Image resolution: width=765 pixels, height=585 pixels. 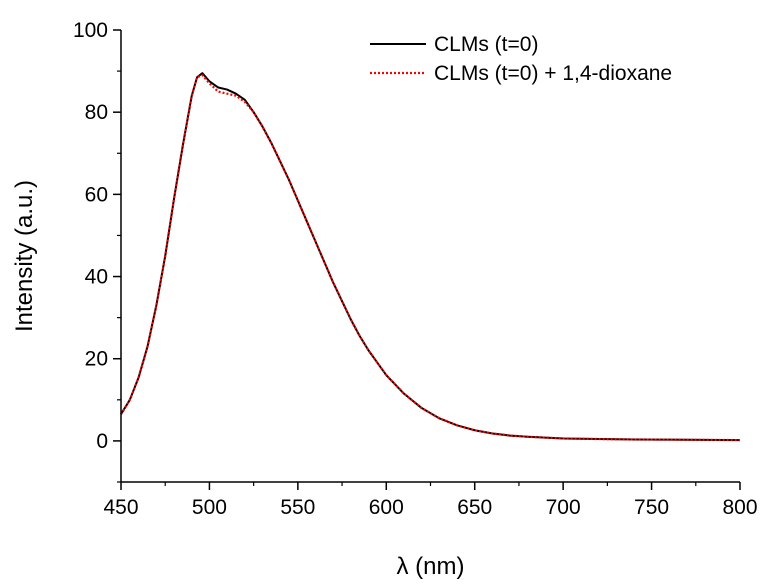 What do you see at coordinates (96, 194) in the screenshot?
I see `y-tick-label-60: 60` at bounding box center [96, 194].